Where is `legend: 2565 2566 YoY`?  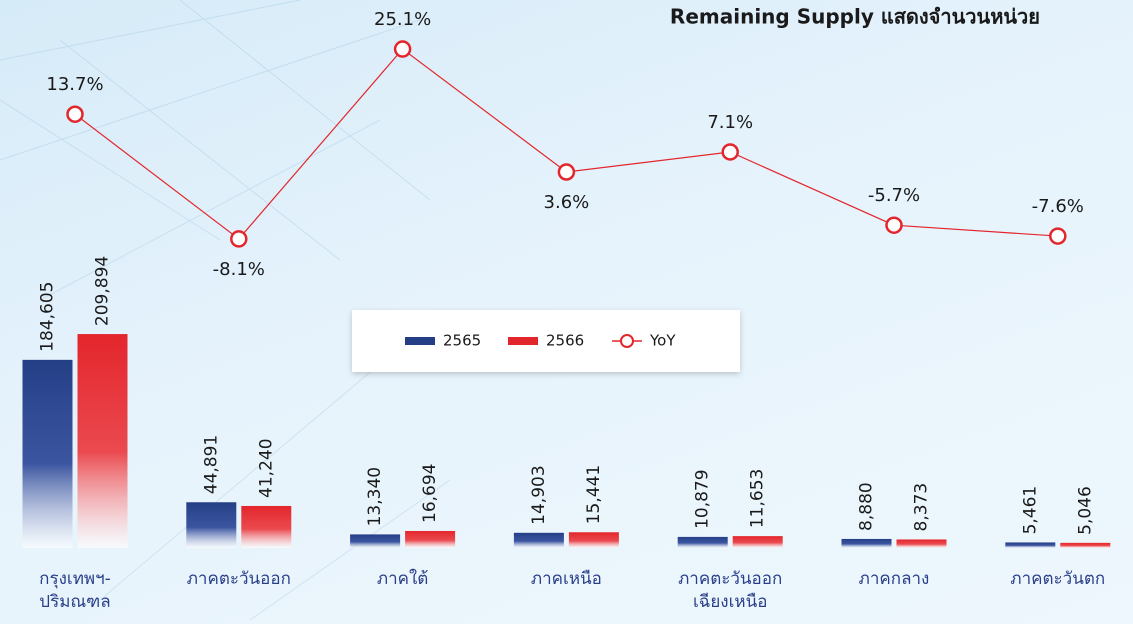 legend: 2565 2566 YoY is located at coordinates (546, 341).